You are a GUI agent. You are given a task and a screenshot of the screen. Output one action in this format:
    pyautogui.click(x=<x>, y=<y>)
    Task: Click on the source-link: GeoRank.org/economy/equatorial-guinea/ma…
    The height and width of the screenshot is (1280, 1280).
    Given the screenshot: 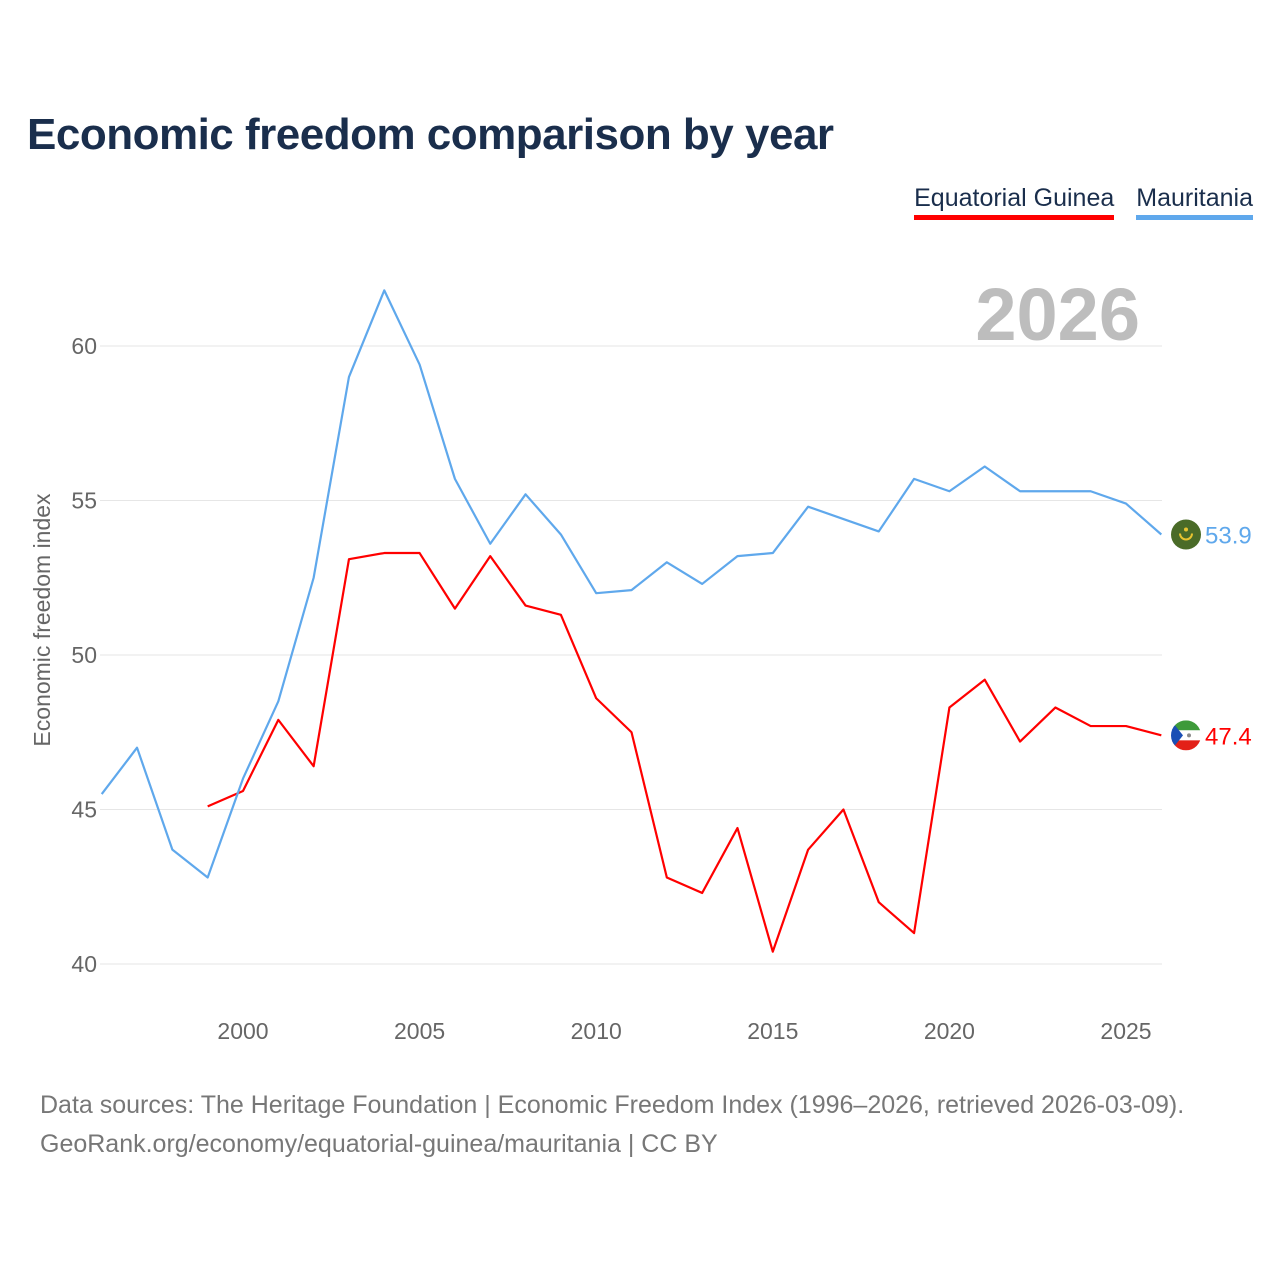 What is the action you would take?
    pyautogui.click(x=379, y=1144)
    